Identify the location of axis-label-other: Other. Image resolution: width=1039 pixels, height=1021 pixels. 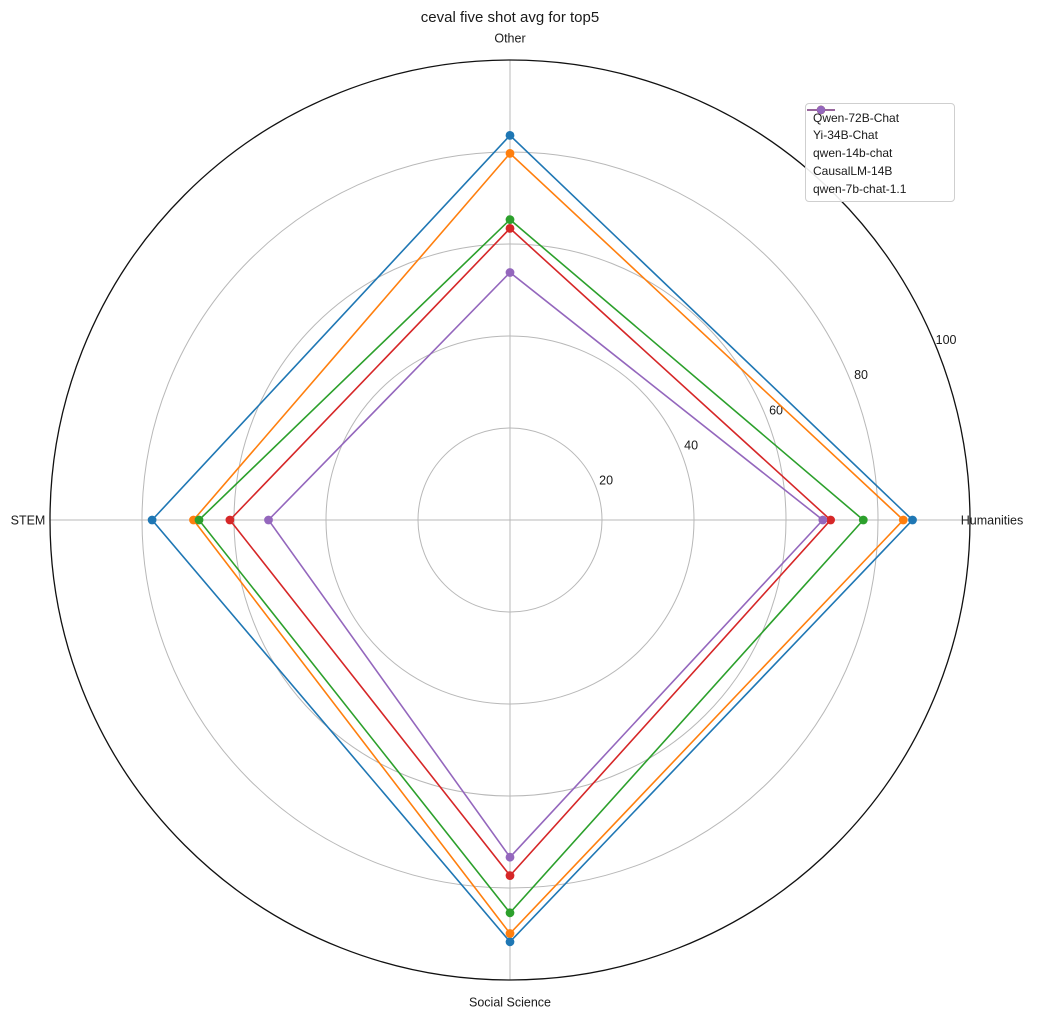
(509, 39).